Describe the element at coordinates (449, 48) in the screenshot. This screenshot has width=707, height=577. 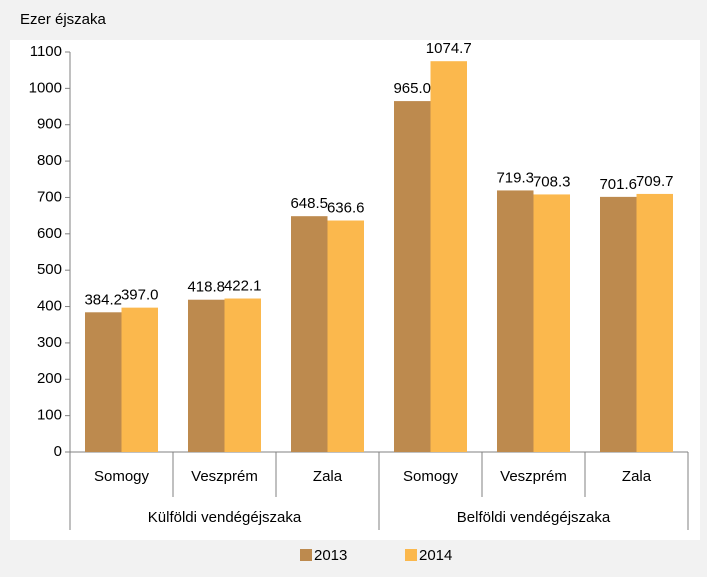
I see `value-label: 1074.7` at that location.